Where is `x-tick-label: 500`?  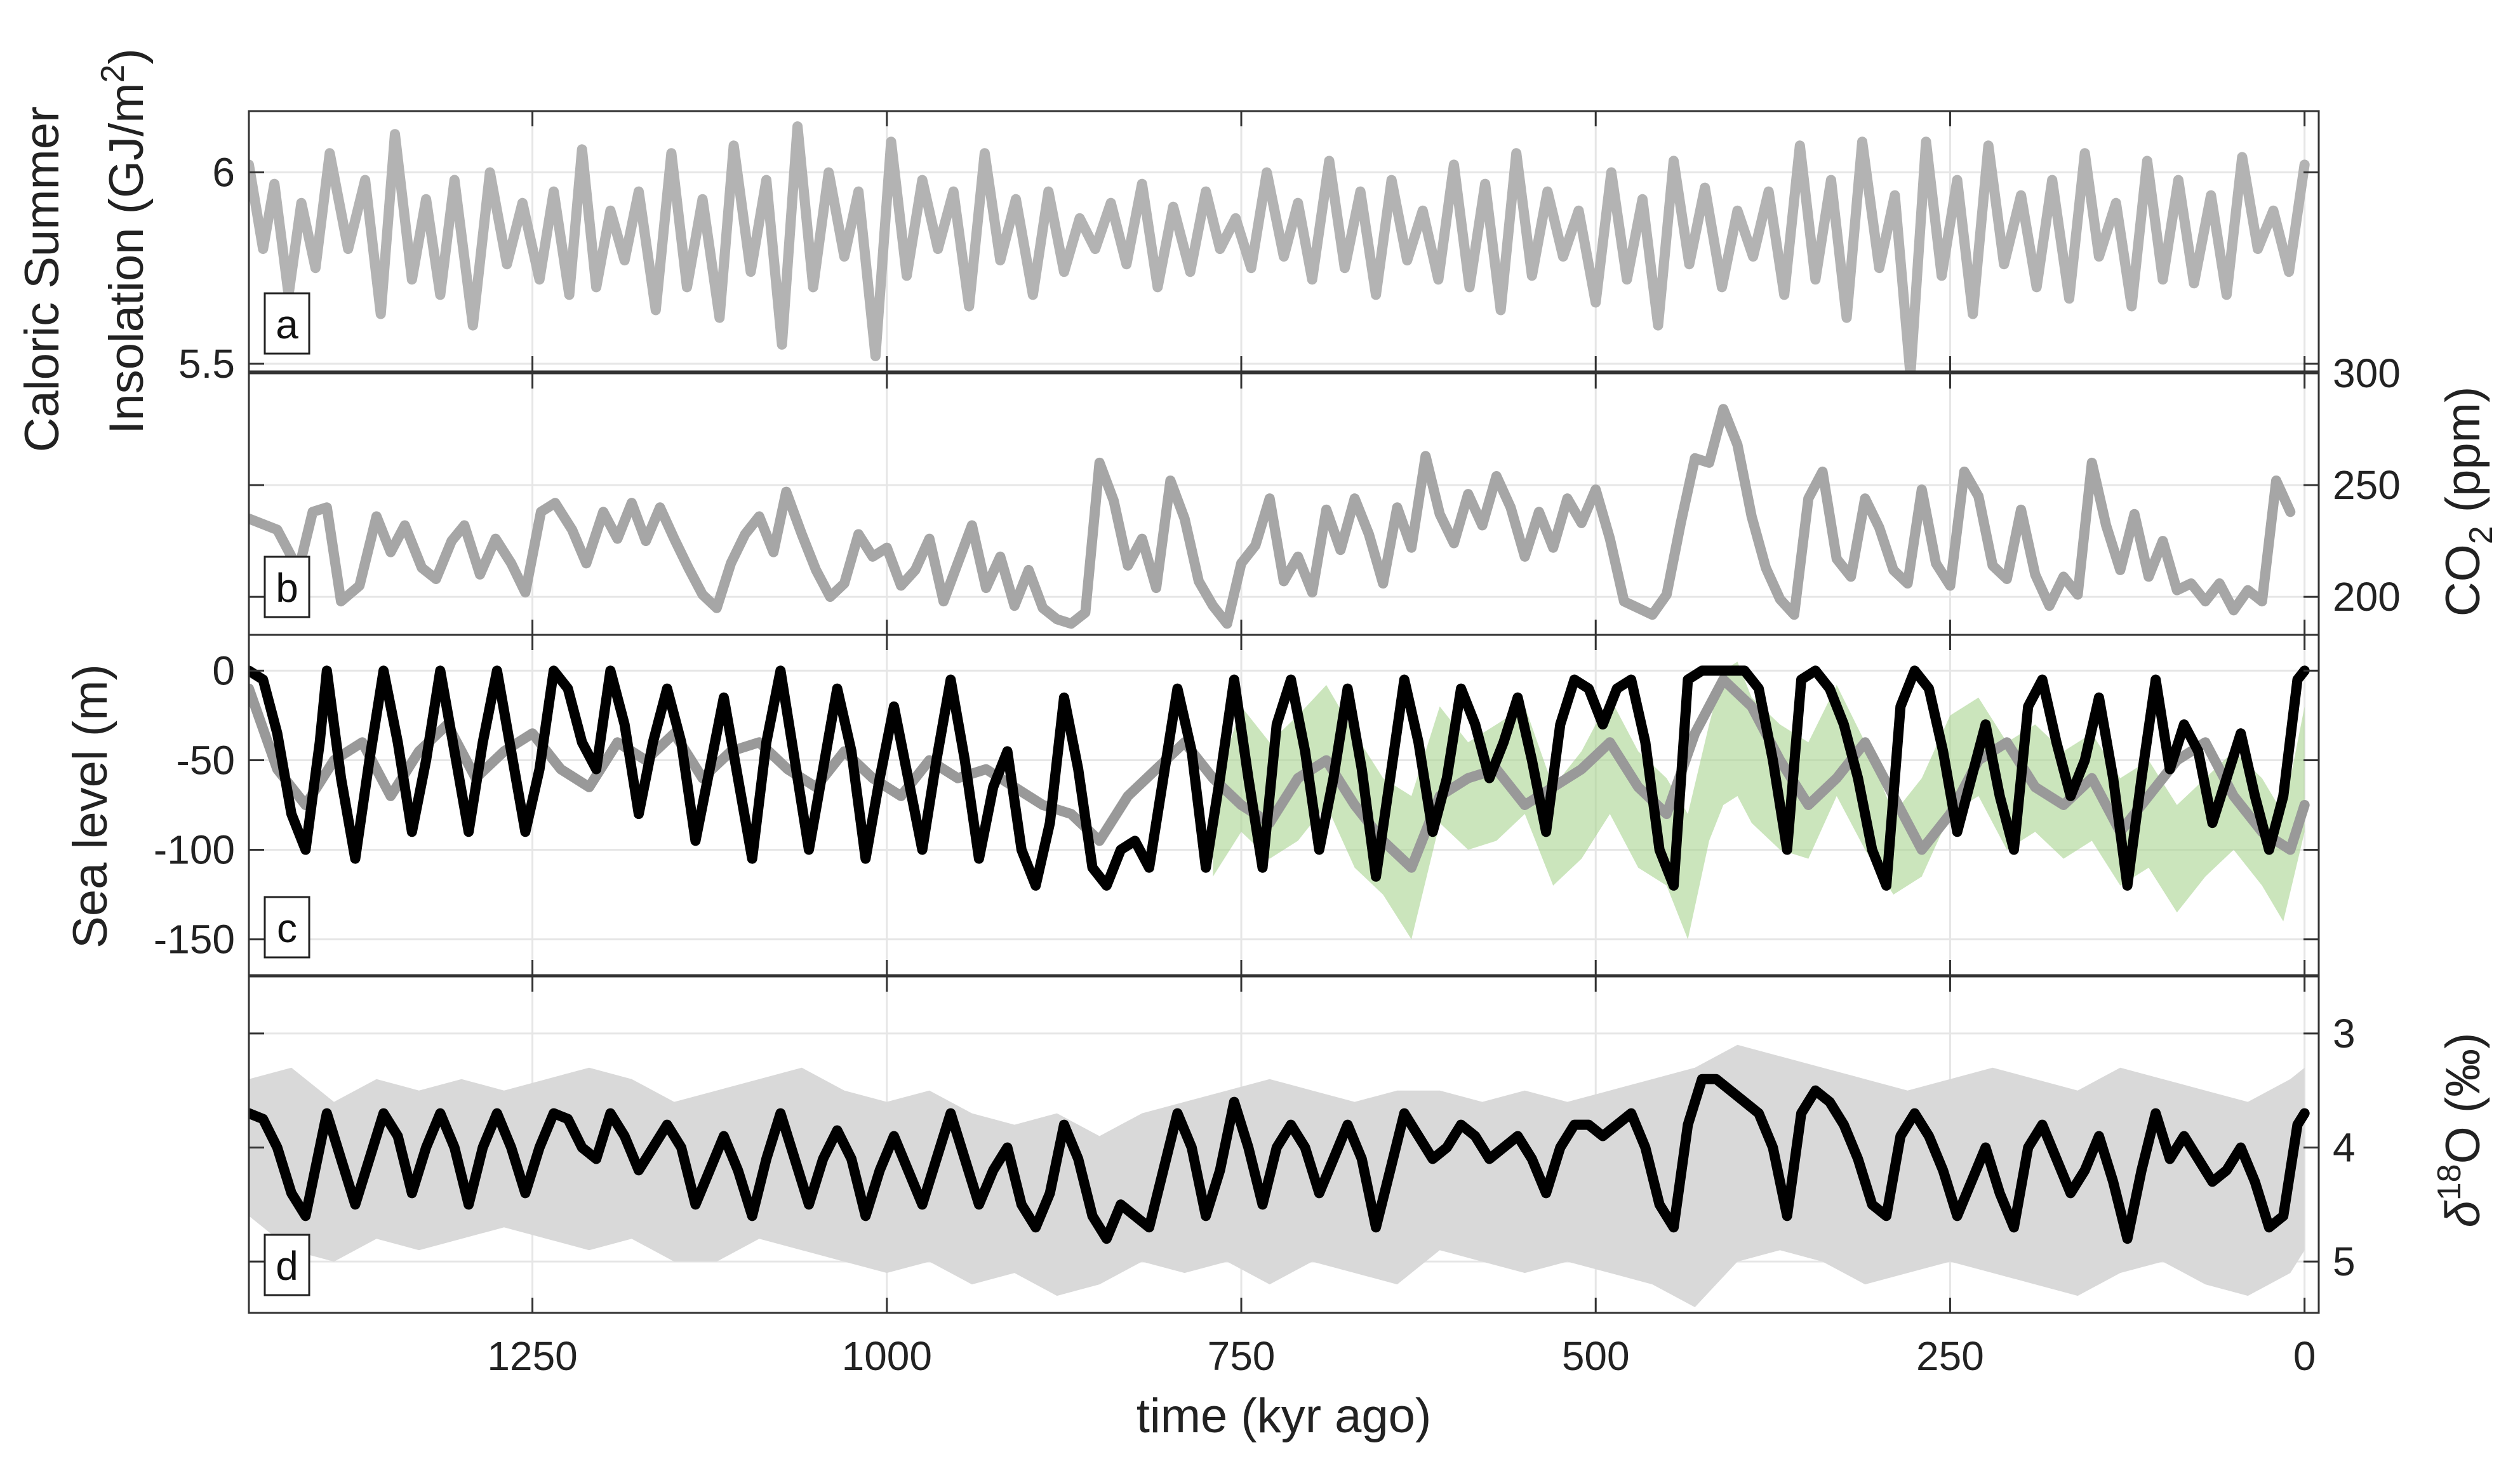 x-tick-label: 500 is located at coordinates (1596, 1356).